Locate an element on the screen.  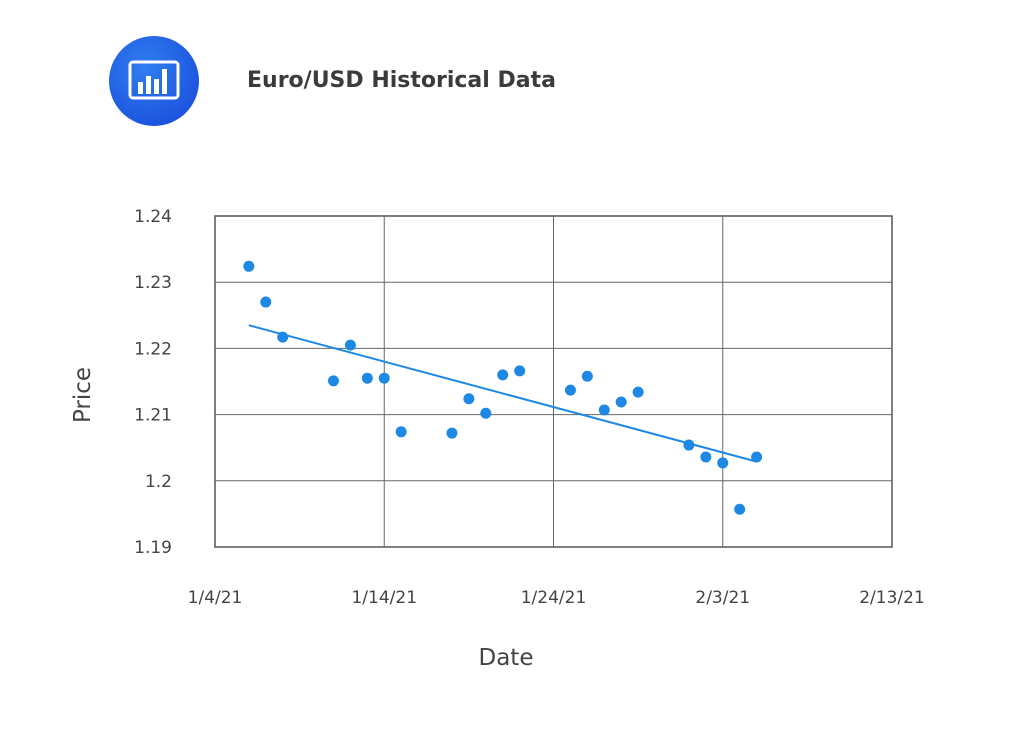
x-axis-label: Date is located at coordinates (506, 658).